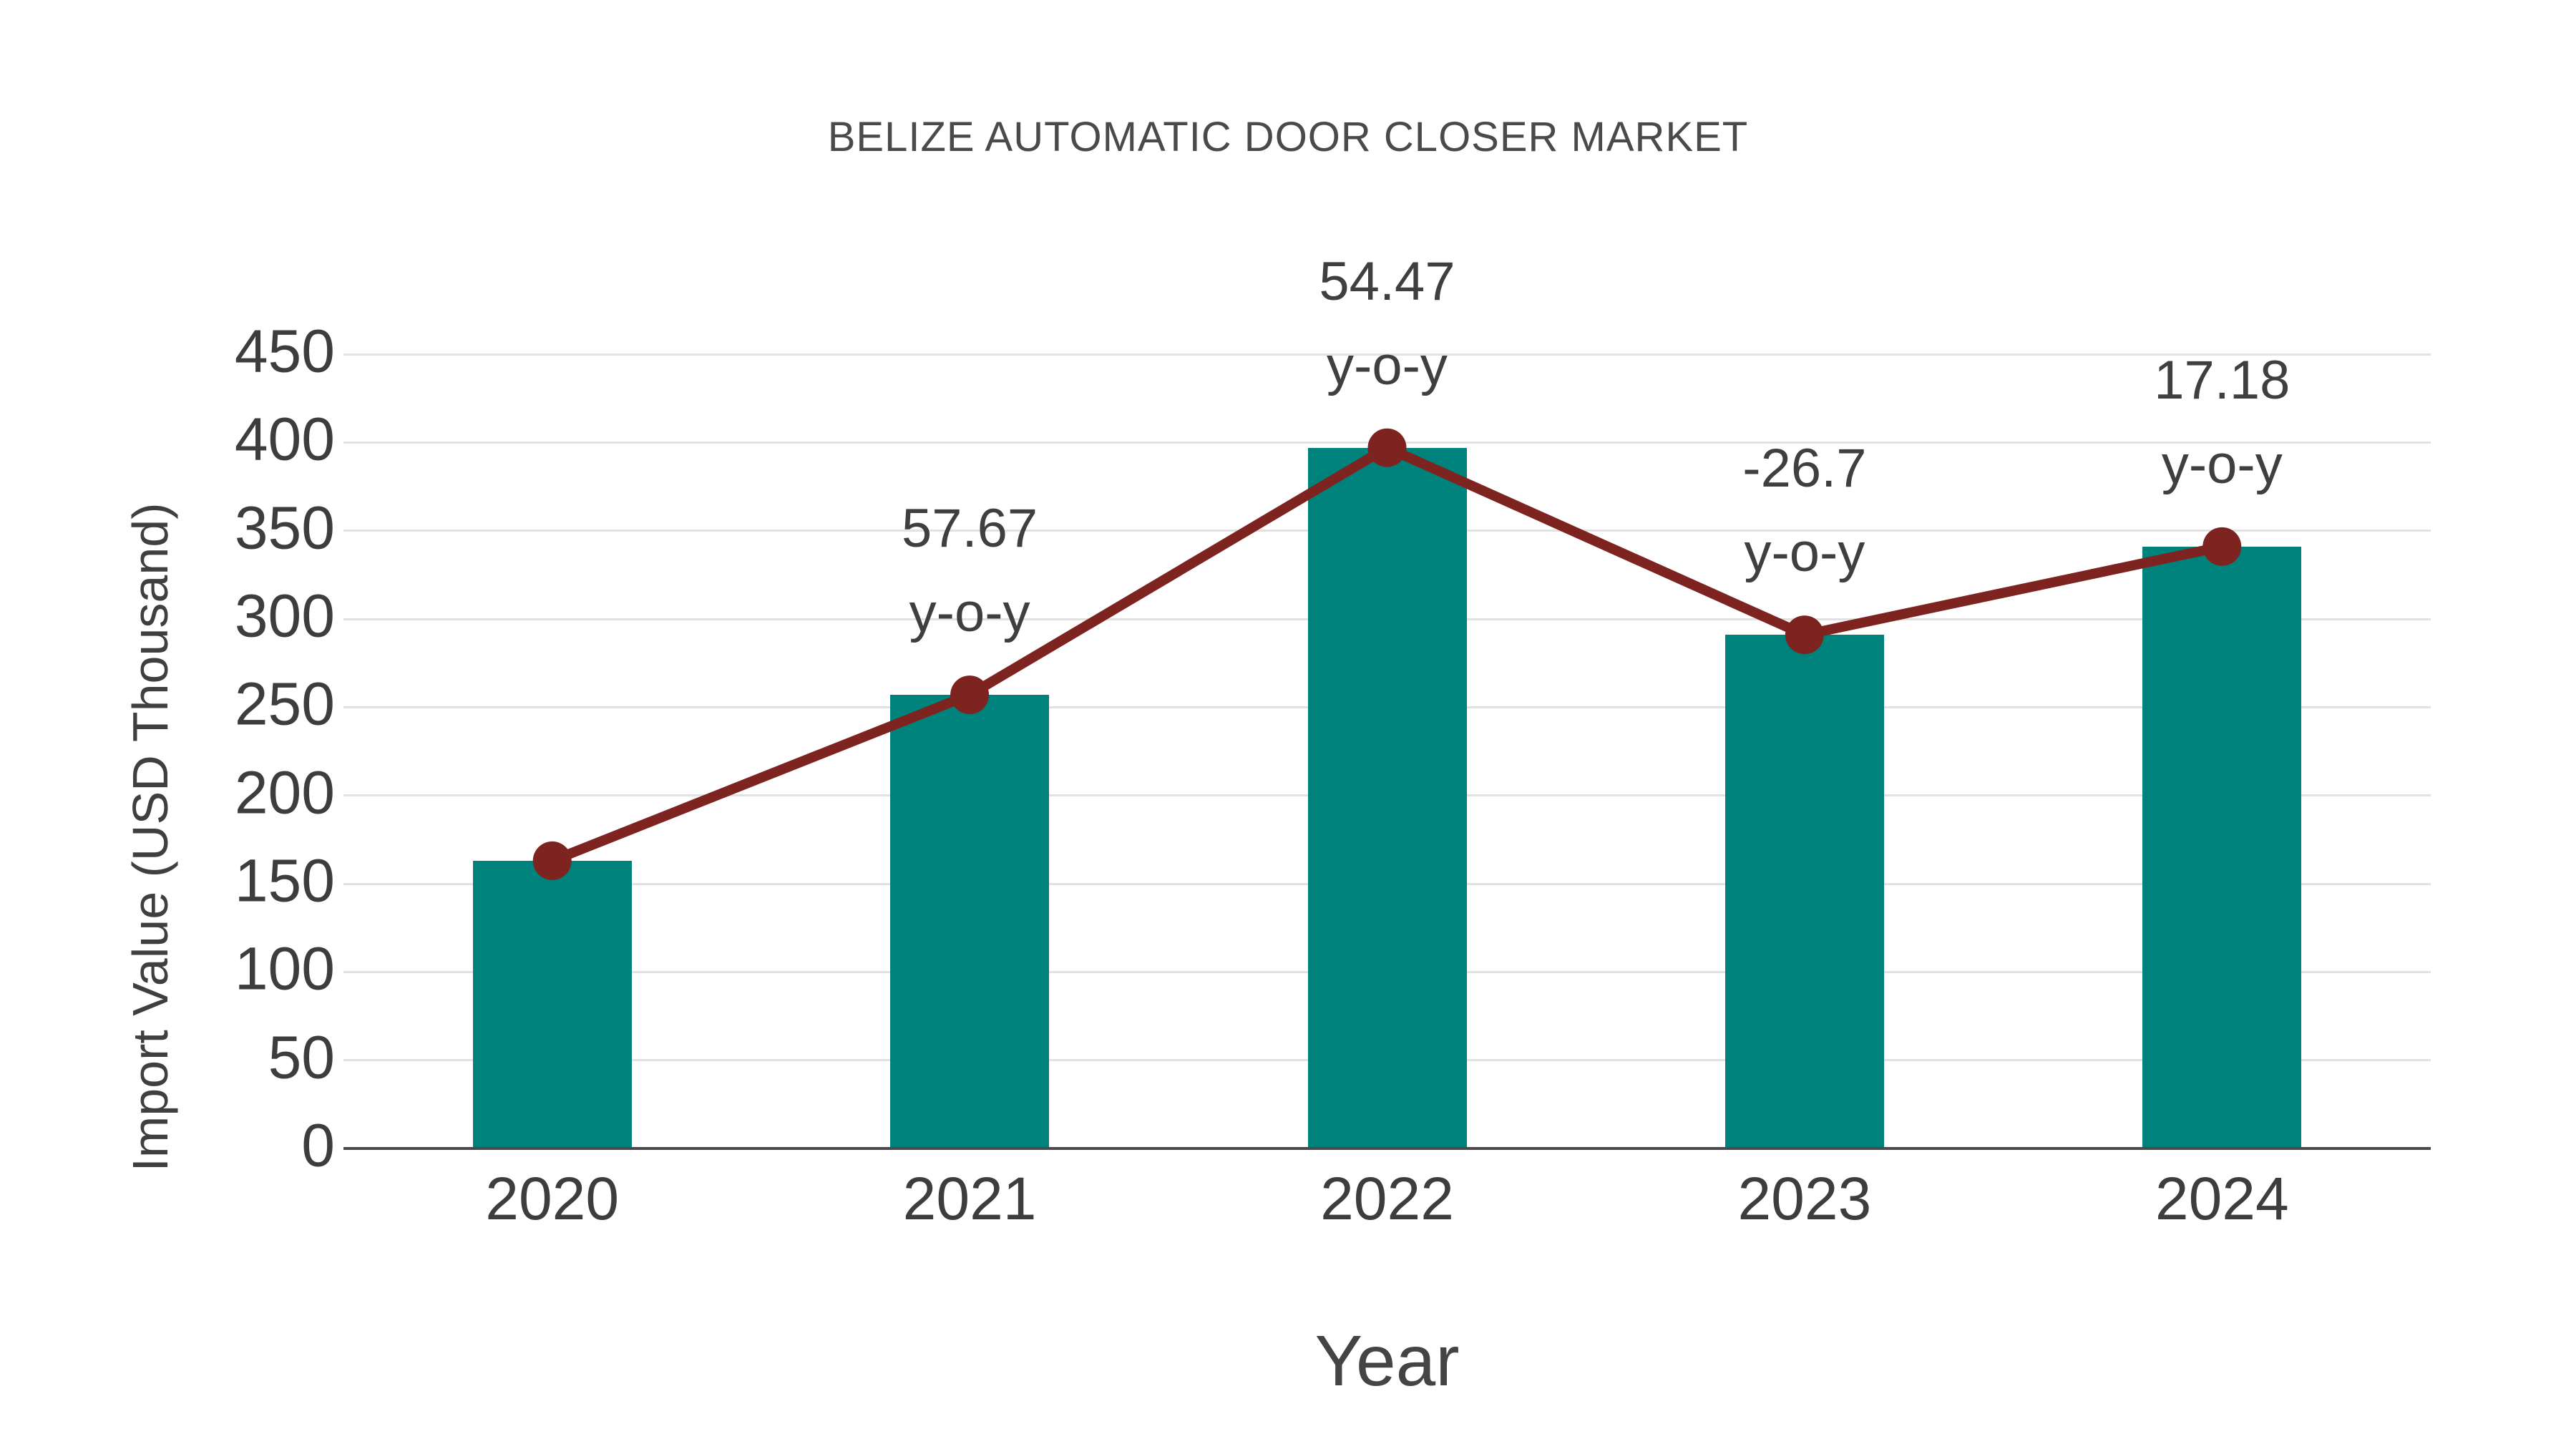  What do you see at coordinates (970, 571) in the screenshot?
I see `annotation-2021: 57.67 y-o-y` at bounding box center [970, 571].